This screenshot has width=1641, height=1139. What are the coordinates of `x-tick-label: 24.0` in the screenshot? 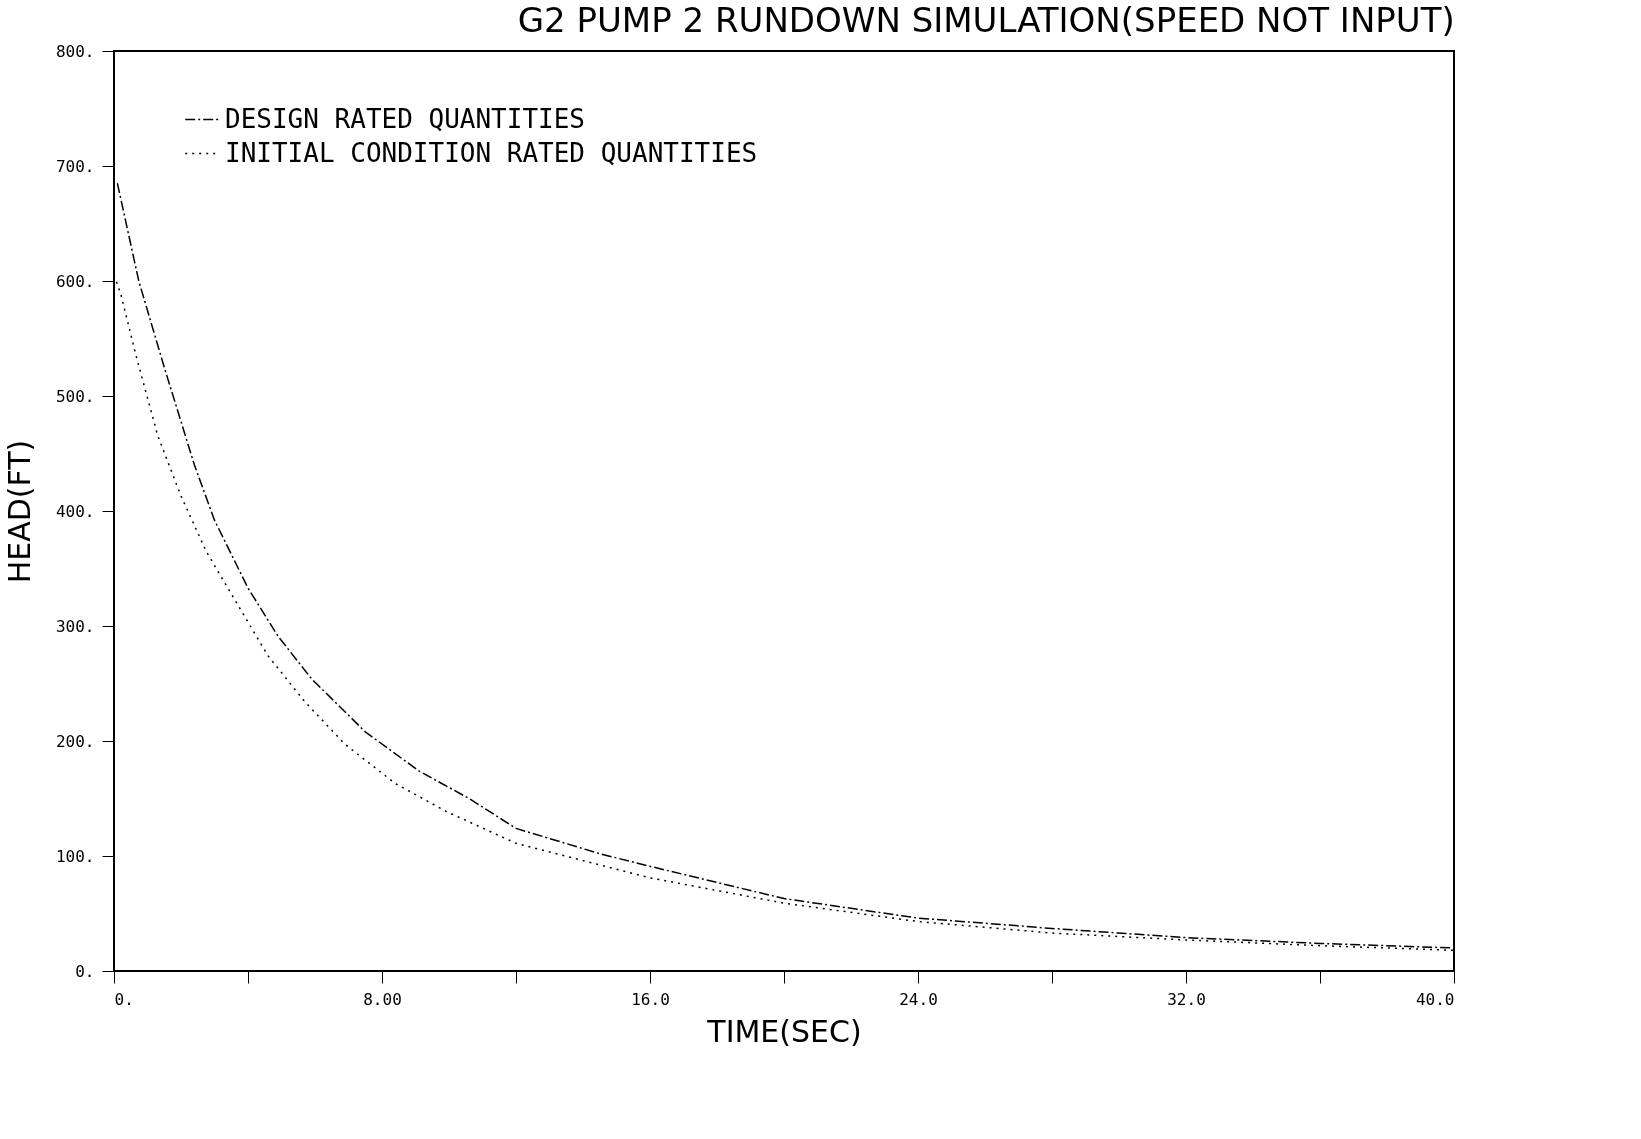 It's located at (918, 999).